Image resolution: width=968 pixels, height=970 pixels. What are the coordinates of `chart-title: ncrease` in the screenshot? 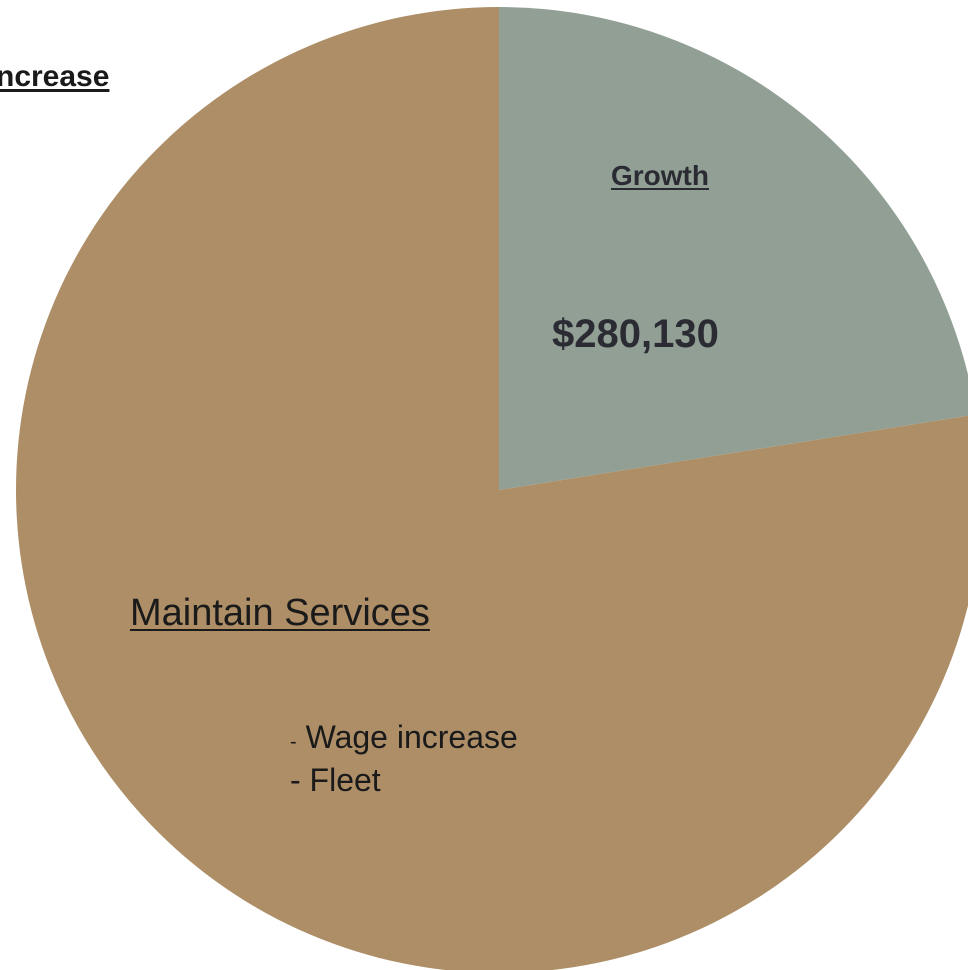 It's located at (55, 76).